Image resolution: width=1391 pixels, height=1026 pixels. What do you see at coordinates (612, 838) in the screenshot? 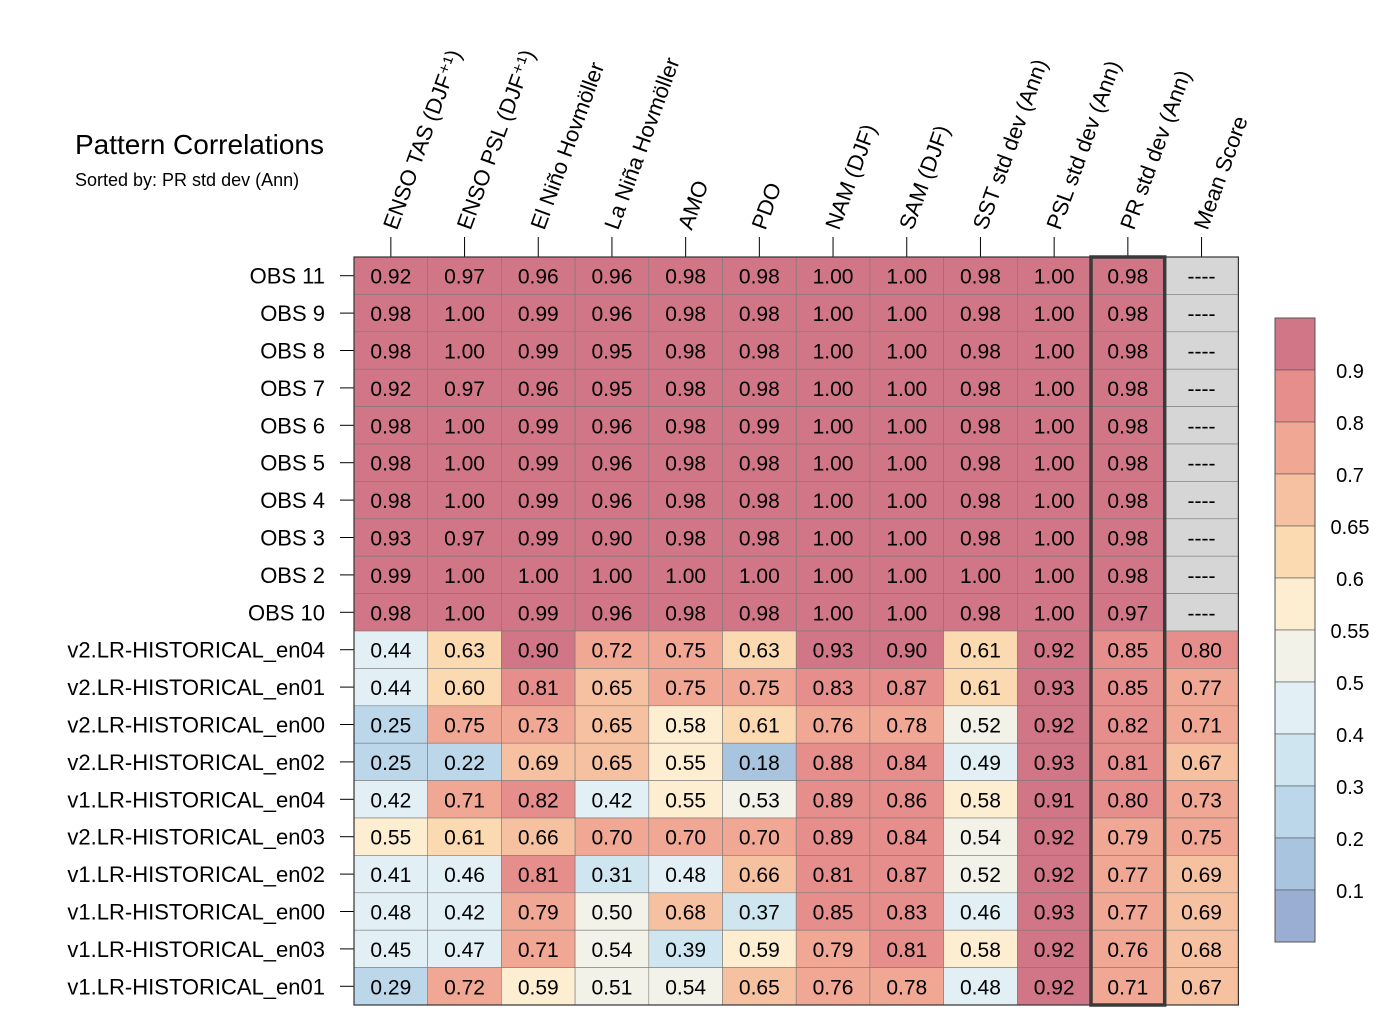
I see `cell-value-label: 0.70` at bounding box center [612, 838].